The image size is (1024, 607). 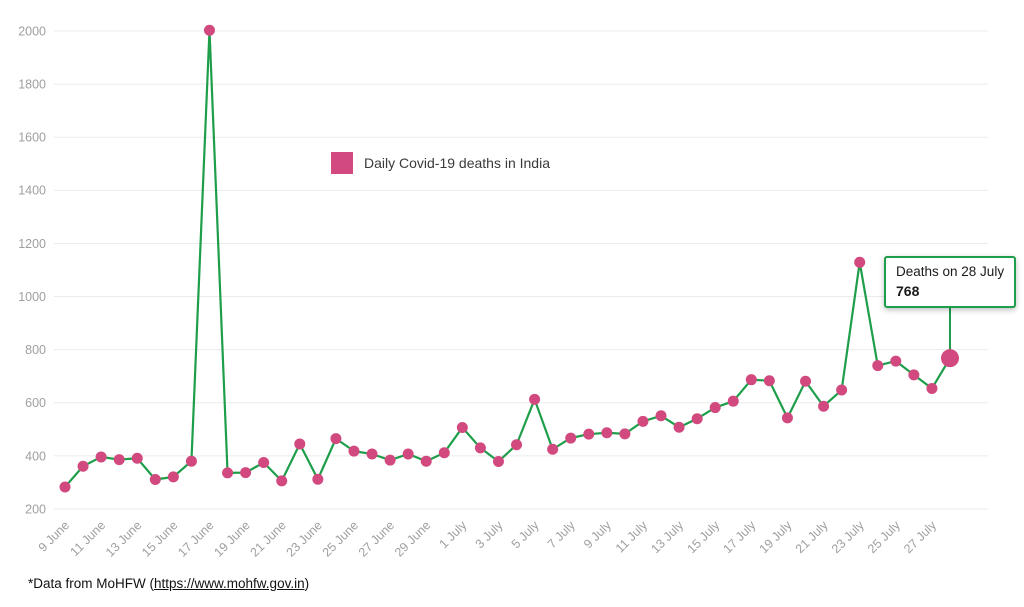 What do you see at coordinates (667, 537) in the screenshot?
I see `x-tick-label: 13 July` at bounding box center [667, 537].